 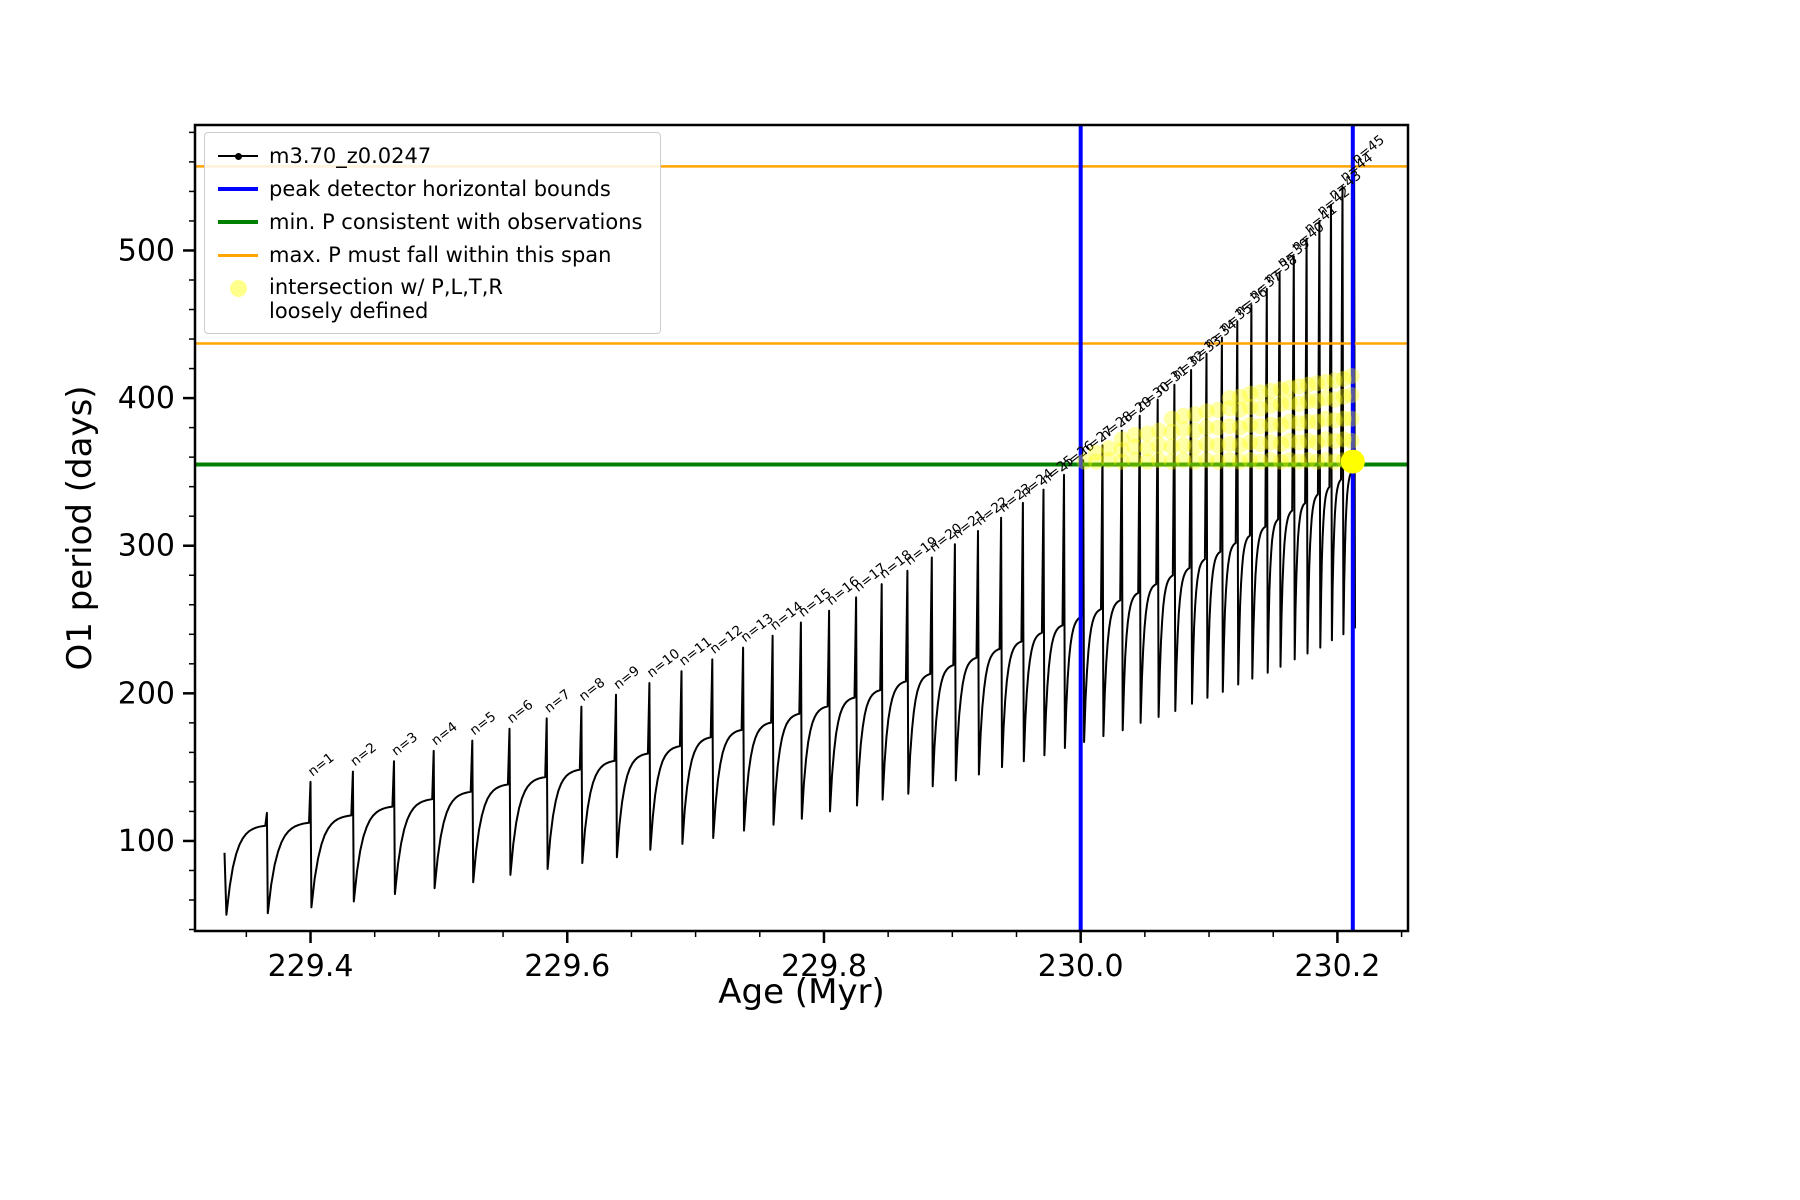 I want to click on peak-label: n=7, so click(x=557, y=701).